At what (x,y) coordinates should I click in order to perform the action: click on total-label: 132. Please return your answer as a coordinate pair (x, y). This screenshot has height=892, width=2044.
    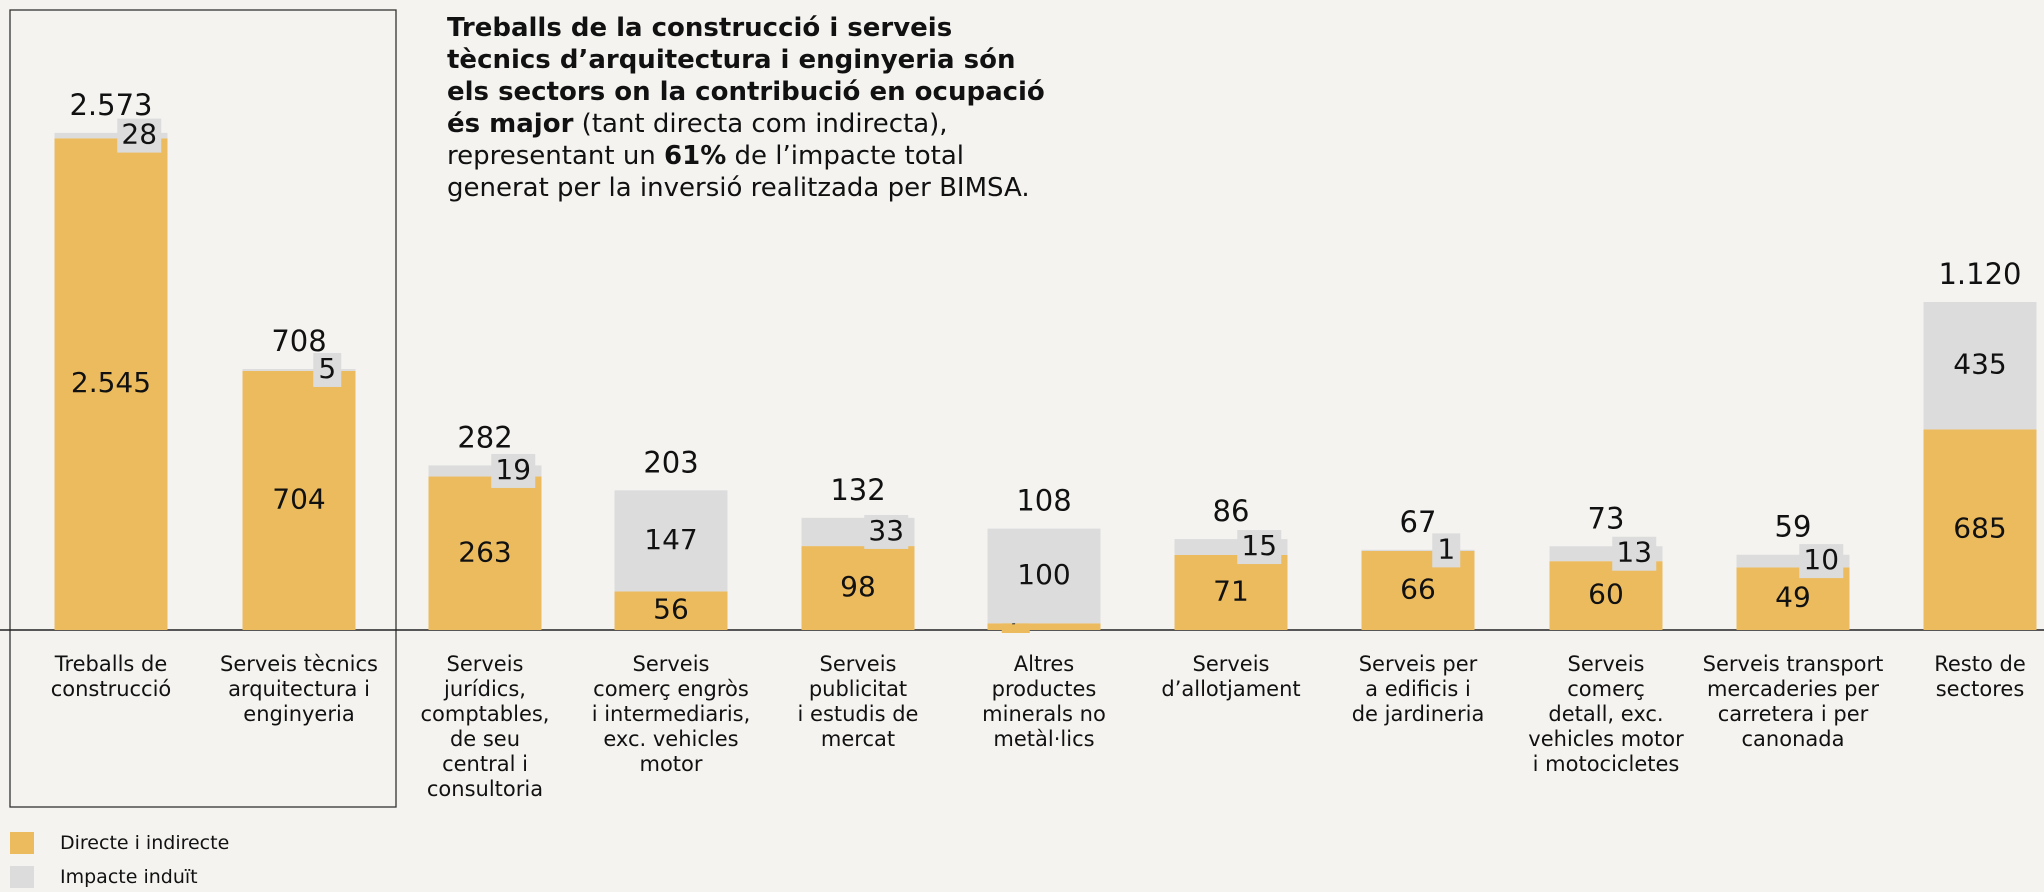
    Looking at the image, I should click on (857, 490).